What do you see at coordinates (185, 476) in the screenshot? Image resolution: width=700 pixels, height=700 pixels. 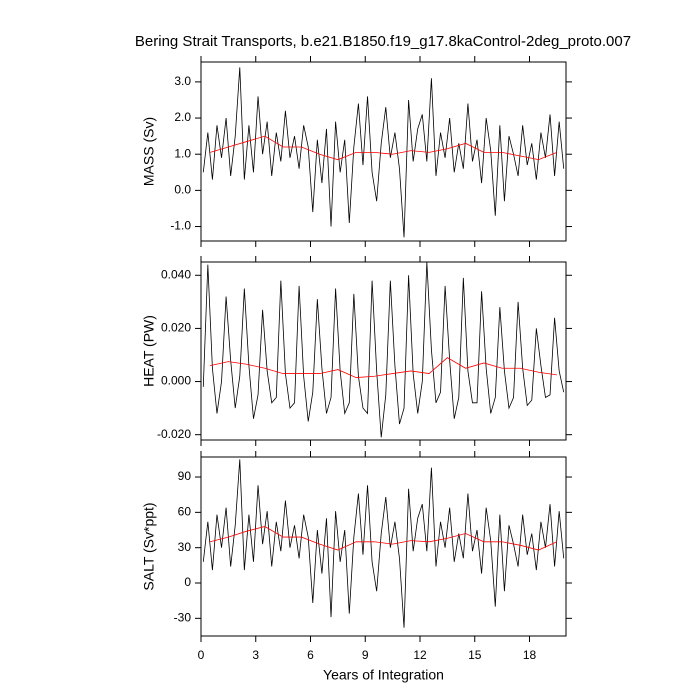 I see `y-tick-label: 90` at bounding box center [185, 476].